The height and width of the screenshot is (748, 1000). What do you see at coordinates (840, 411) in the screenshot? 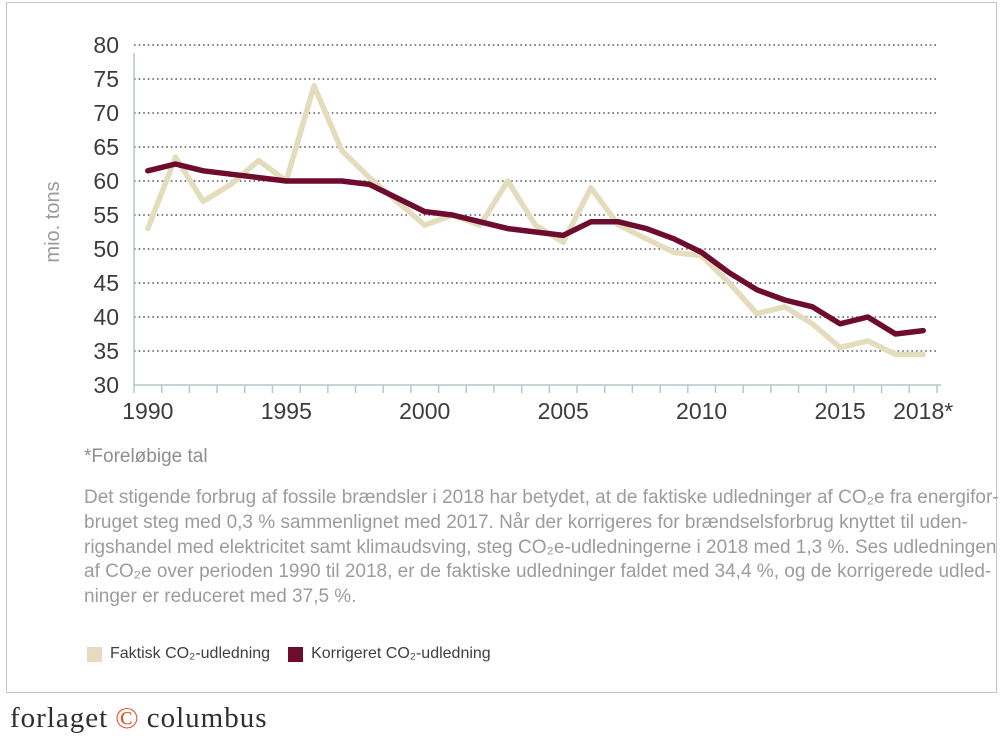
I see `x-tick-label: 2015` at bounding box center [840, 411].